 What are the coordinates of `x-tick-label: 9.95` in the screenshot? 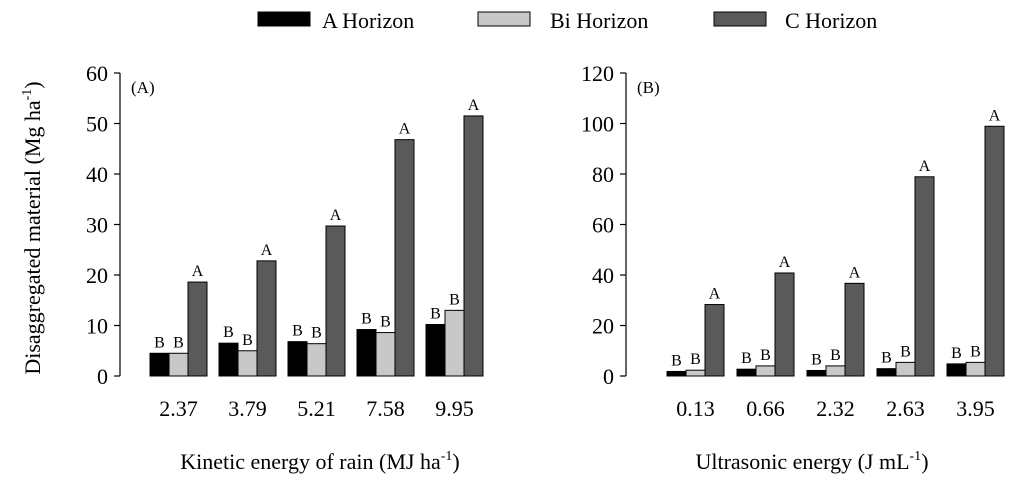 It's located at (454, 408).